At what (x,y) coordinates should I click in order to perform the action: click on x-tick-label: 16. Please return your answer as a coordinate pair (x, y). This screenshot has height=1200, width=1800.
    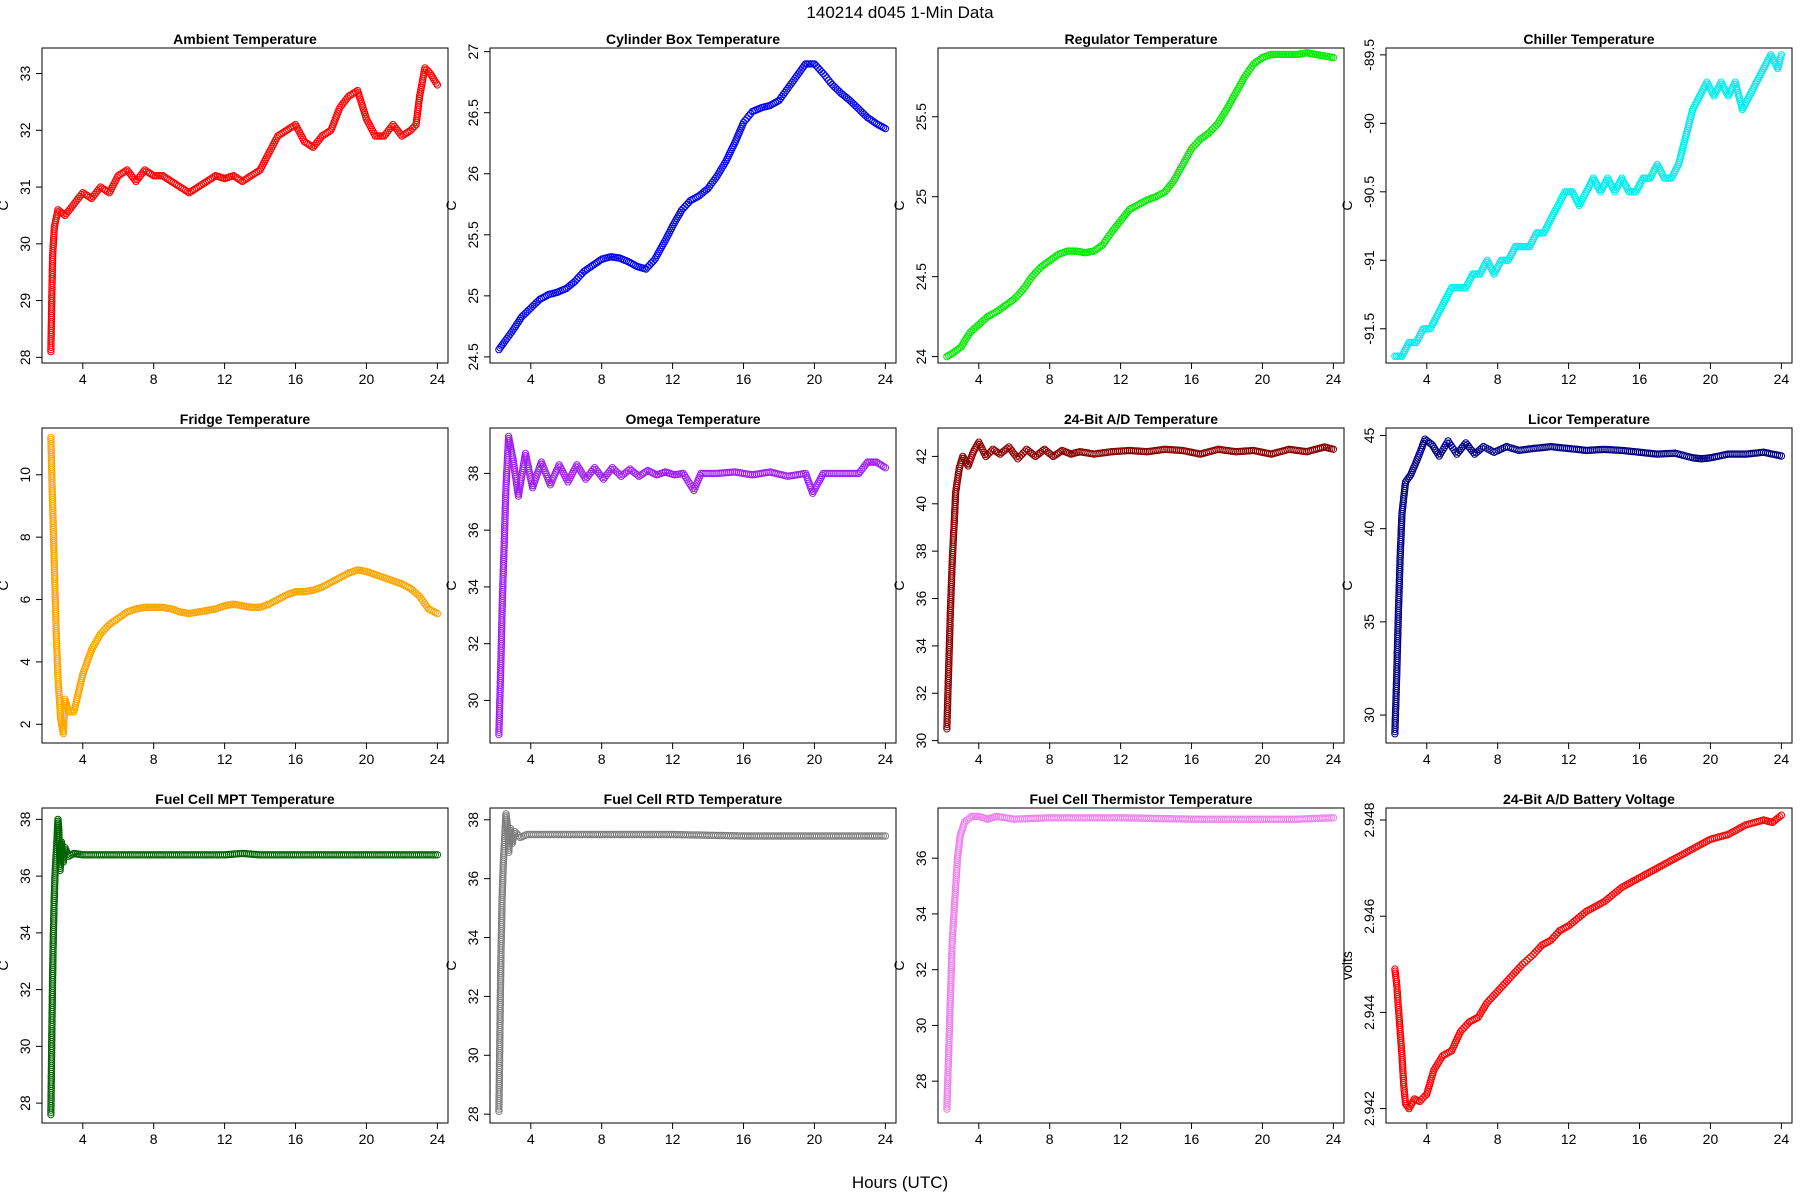
    Looking at the image, I should click on (1640, 1139).